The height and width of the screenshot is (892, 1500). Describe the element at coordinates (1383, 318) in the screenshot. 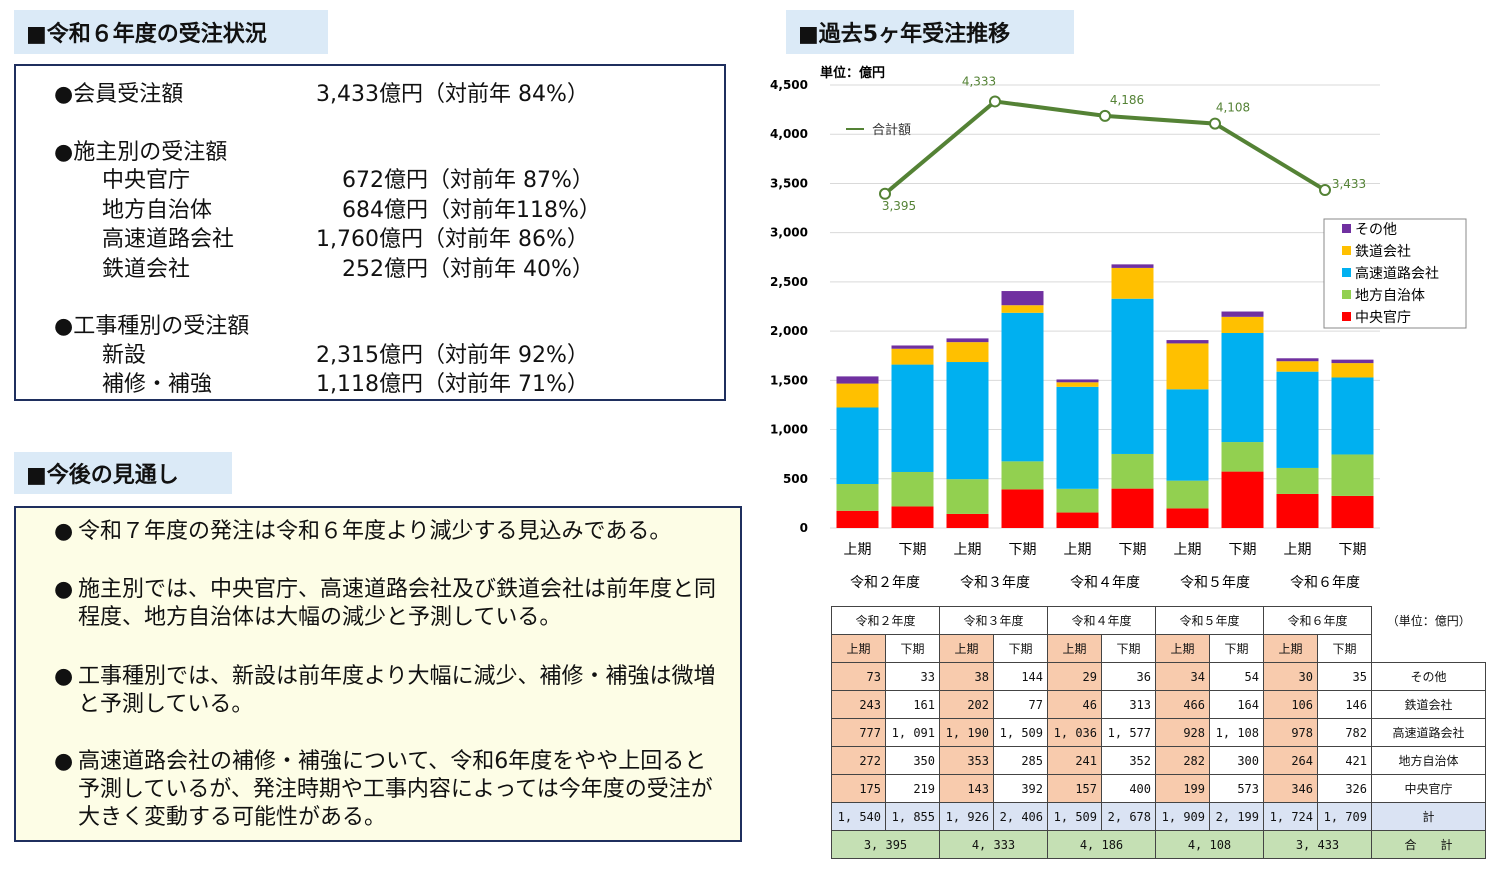

I see `legend-label: 中央官庁` at that location.